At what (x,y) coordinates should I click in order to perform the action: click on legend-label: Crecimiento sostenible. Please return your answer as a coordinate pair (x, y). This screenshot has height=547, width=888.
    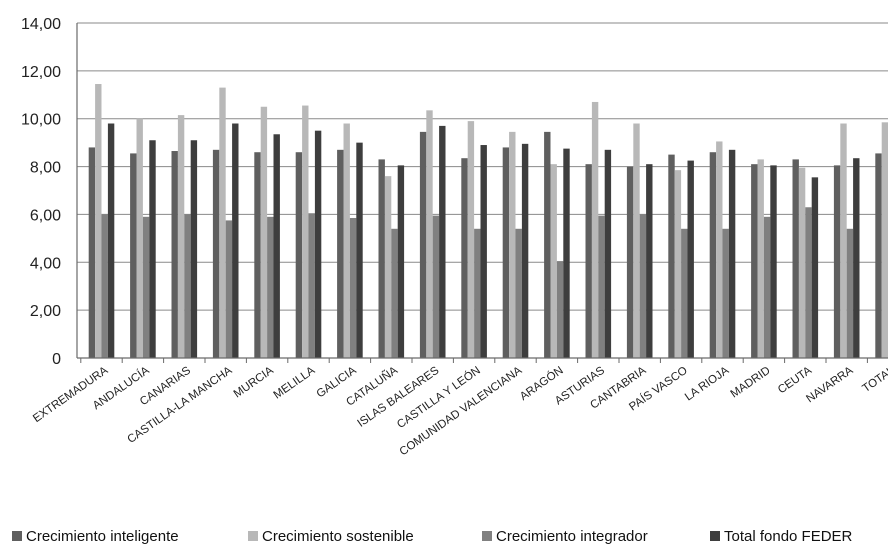
    Looking at the image, I should click on (338, 536).